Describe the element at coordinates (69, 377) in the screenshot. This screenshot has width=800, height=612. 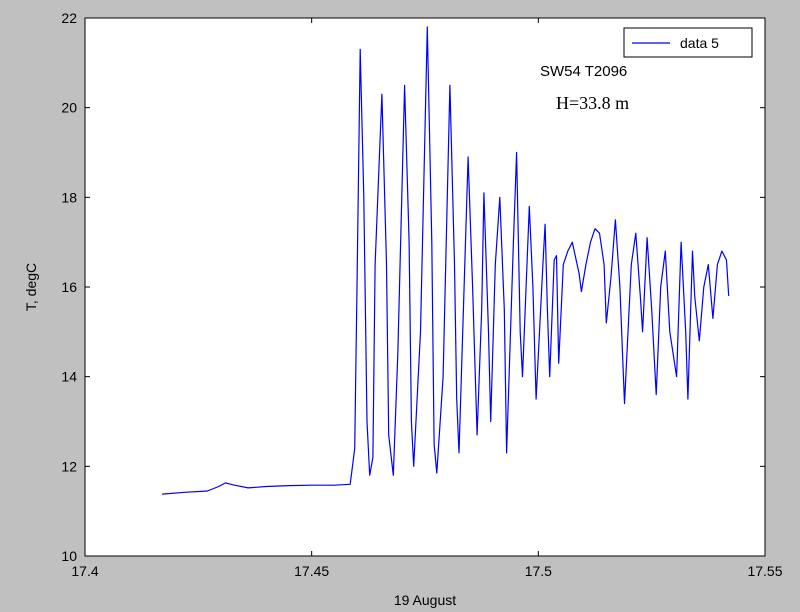
I see `y-tick-label: 14` at that location.